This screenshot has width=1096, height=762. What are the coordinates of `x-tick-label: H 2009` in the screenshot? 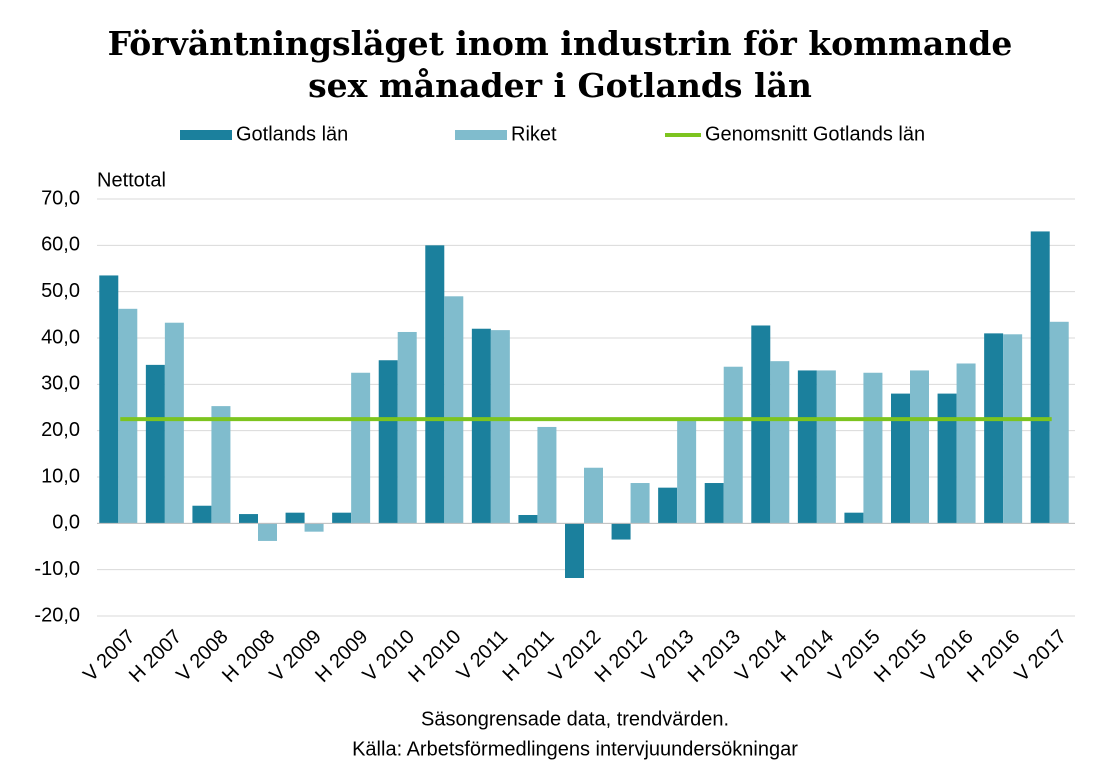 It's located at (341, 656).